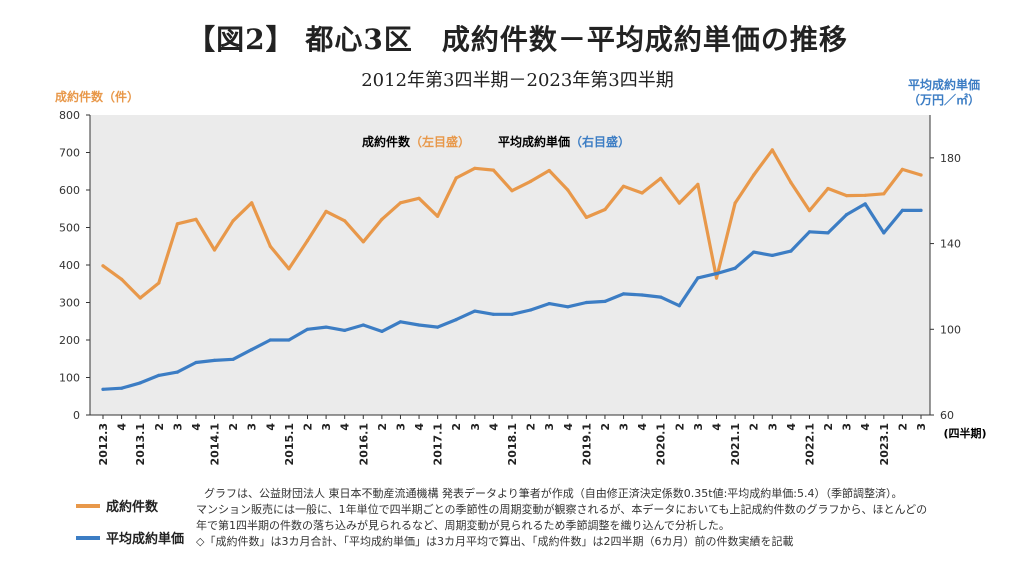  I want to click on inner-legend: 成約件数（左目盛） 平均成約単価（右目盛）, so click(496, 141).